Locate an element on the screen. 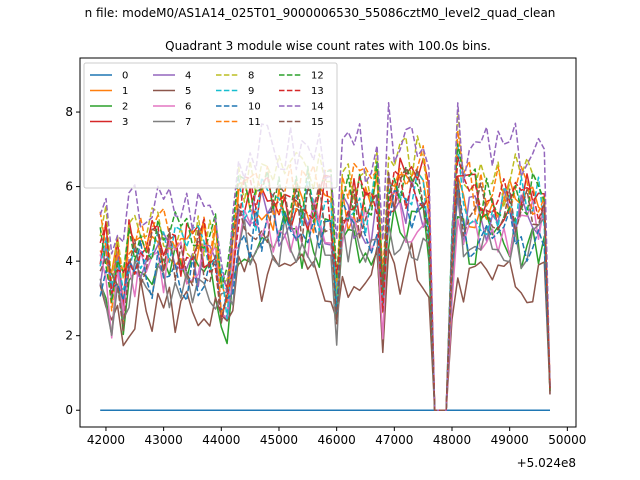 Image resolution: width=640 pixels, height=480 pixels. y-axis: 0 2 4 6 8 is located at coordinates (72, 261).